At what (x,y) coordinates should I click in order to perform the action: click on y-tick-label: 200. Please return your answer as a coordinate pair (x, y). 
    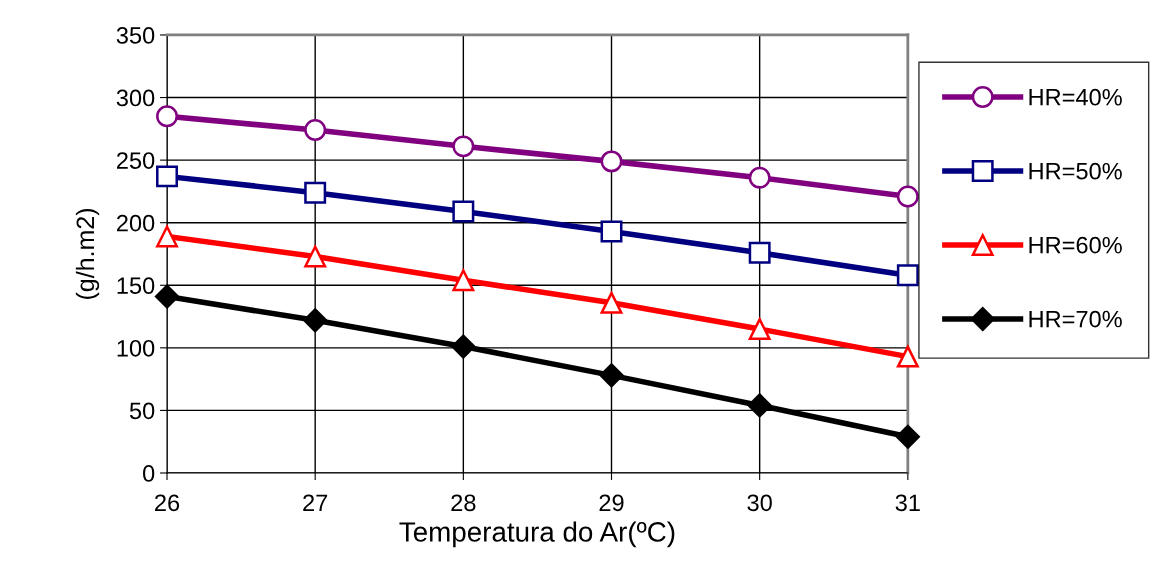
    Looking at the image, I should click on (136, 223).